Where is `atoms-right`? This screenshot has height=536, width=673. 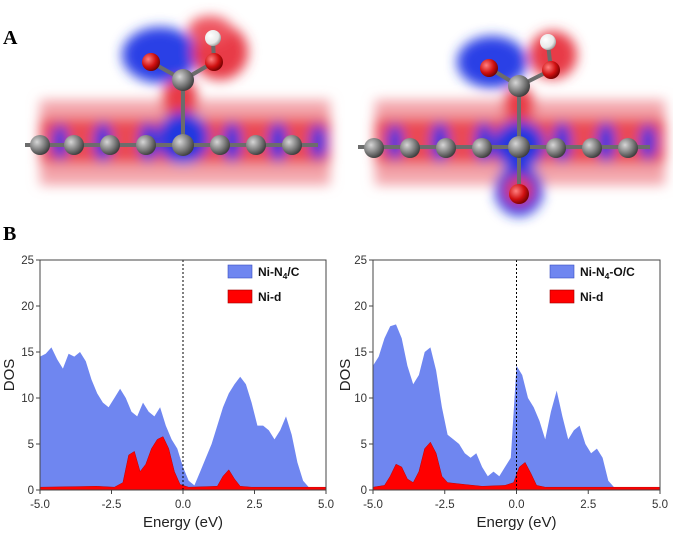
atoms-right is located at coordinates (501, 119).